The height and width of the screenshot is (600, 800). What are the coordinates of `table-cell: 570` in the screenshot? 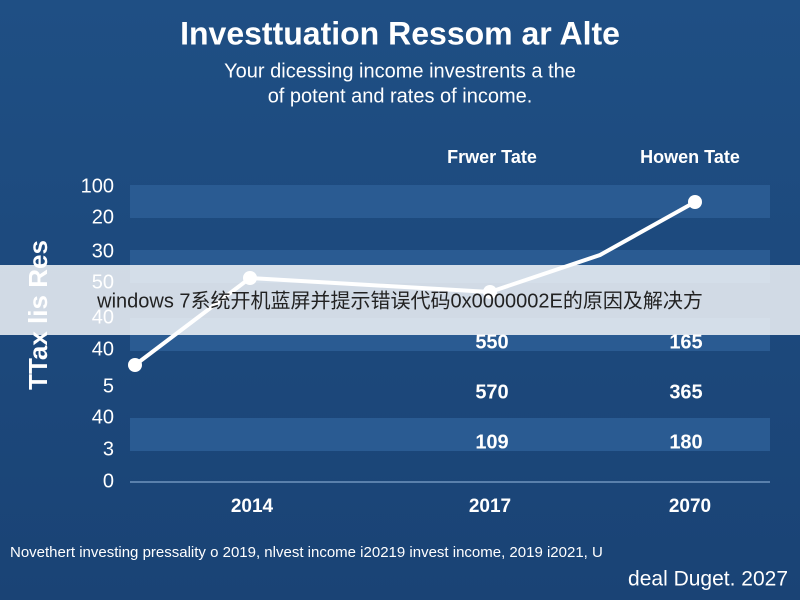 It's located at (491, 392).